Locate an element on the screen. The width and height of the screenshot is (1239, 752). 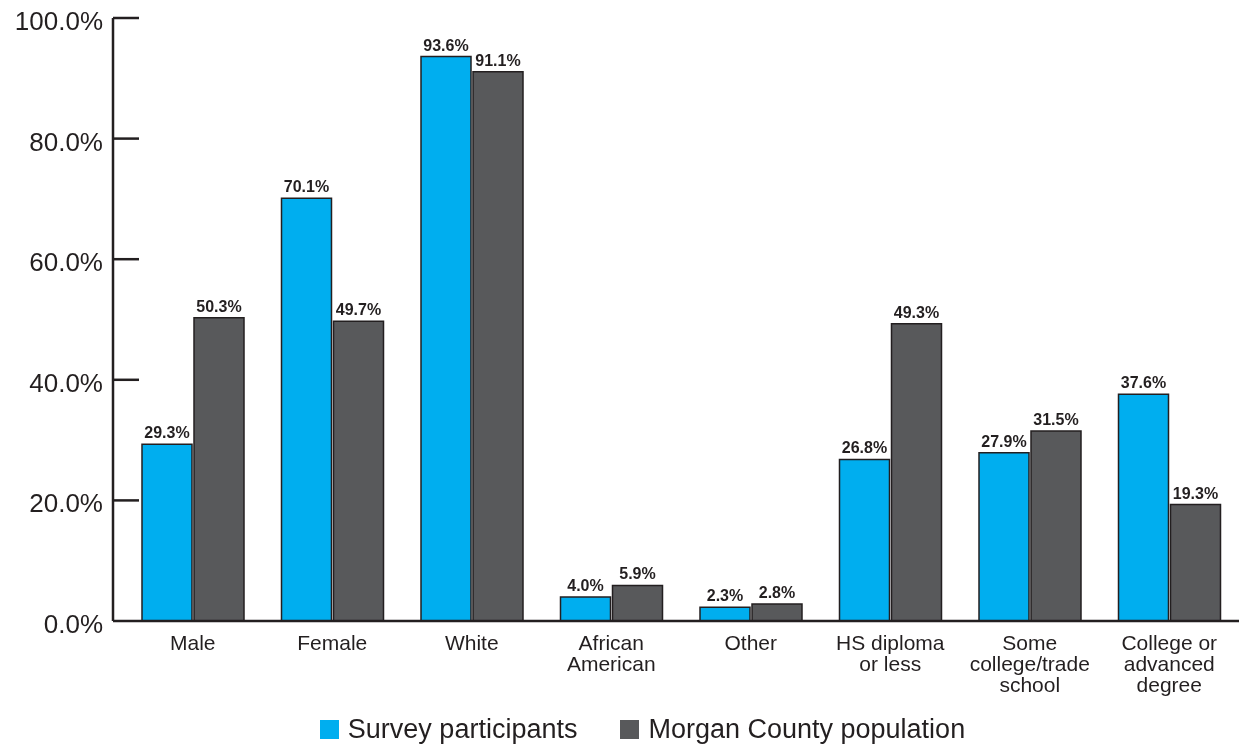
data-label: 29.3% is located at coordinates (167, 433).